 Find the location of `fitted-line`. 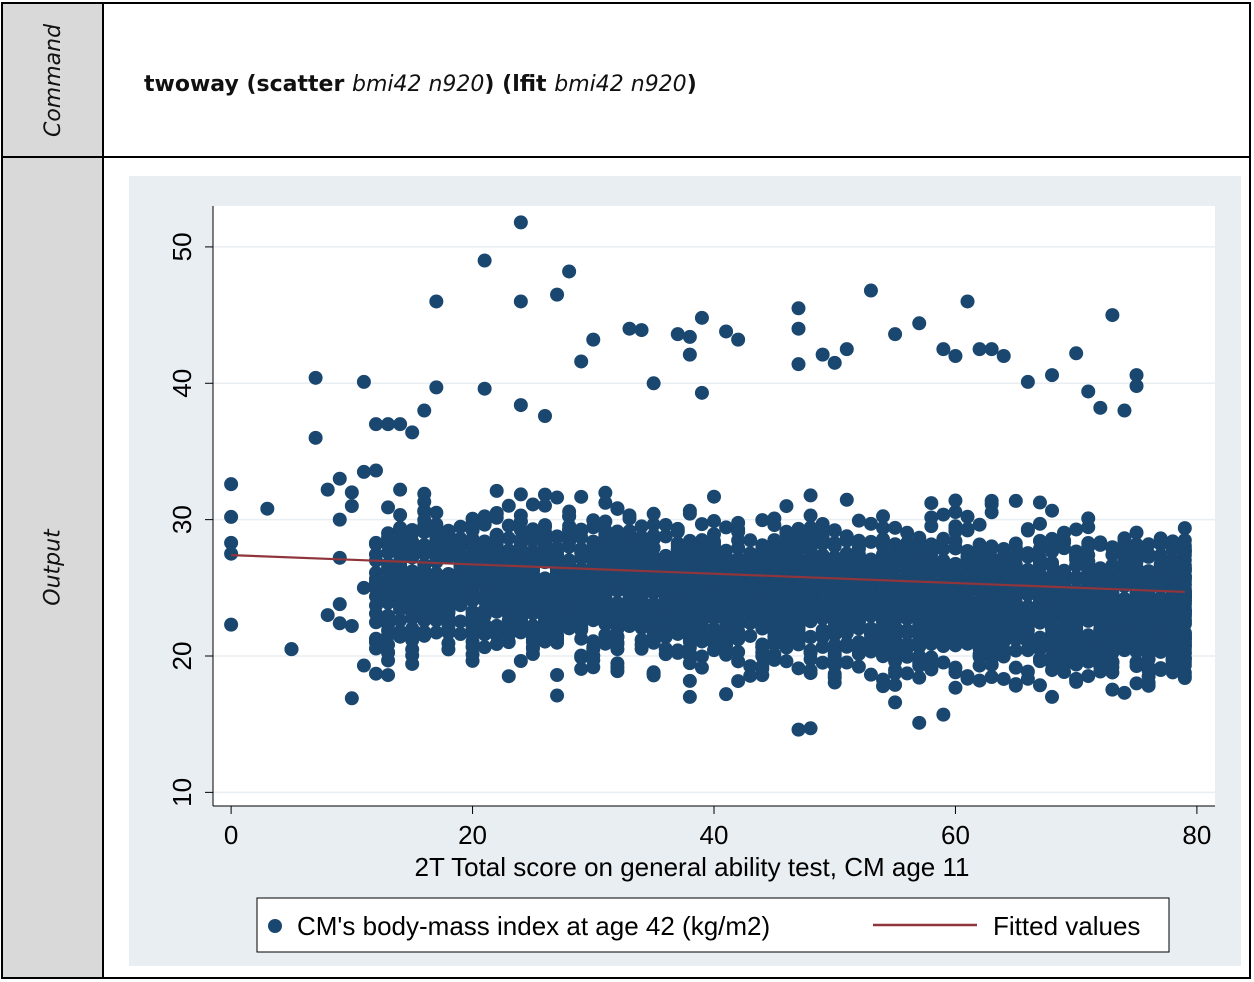

fitted-line is located at coordinates (708, 573).